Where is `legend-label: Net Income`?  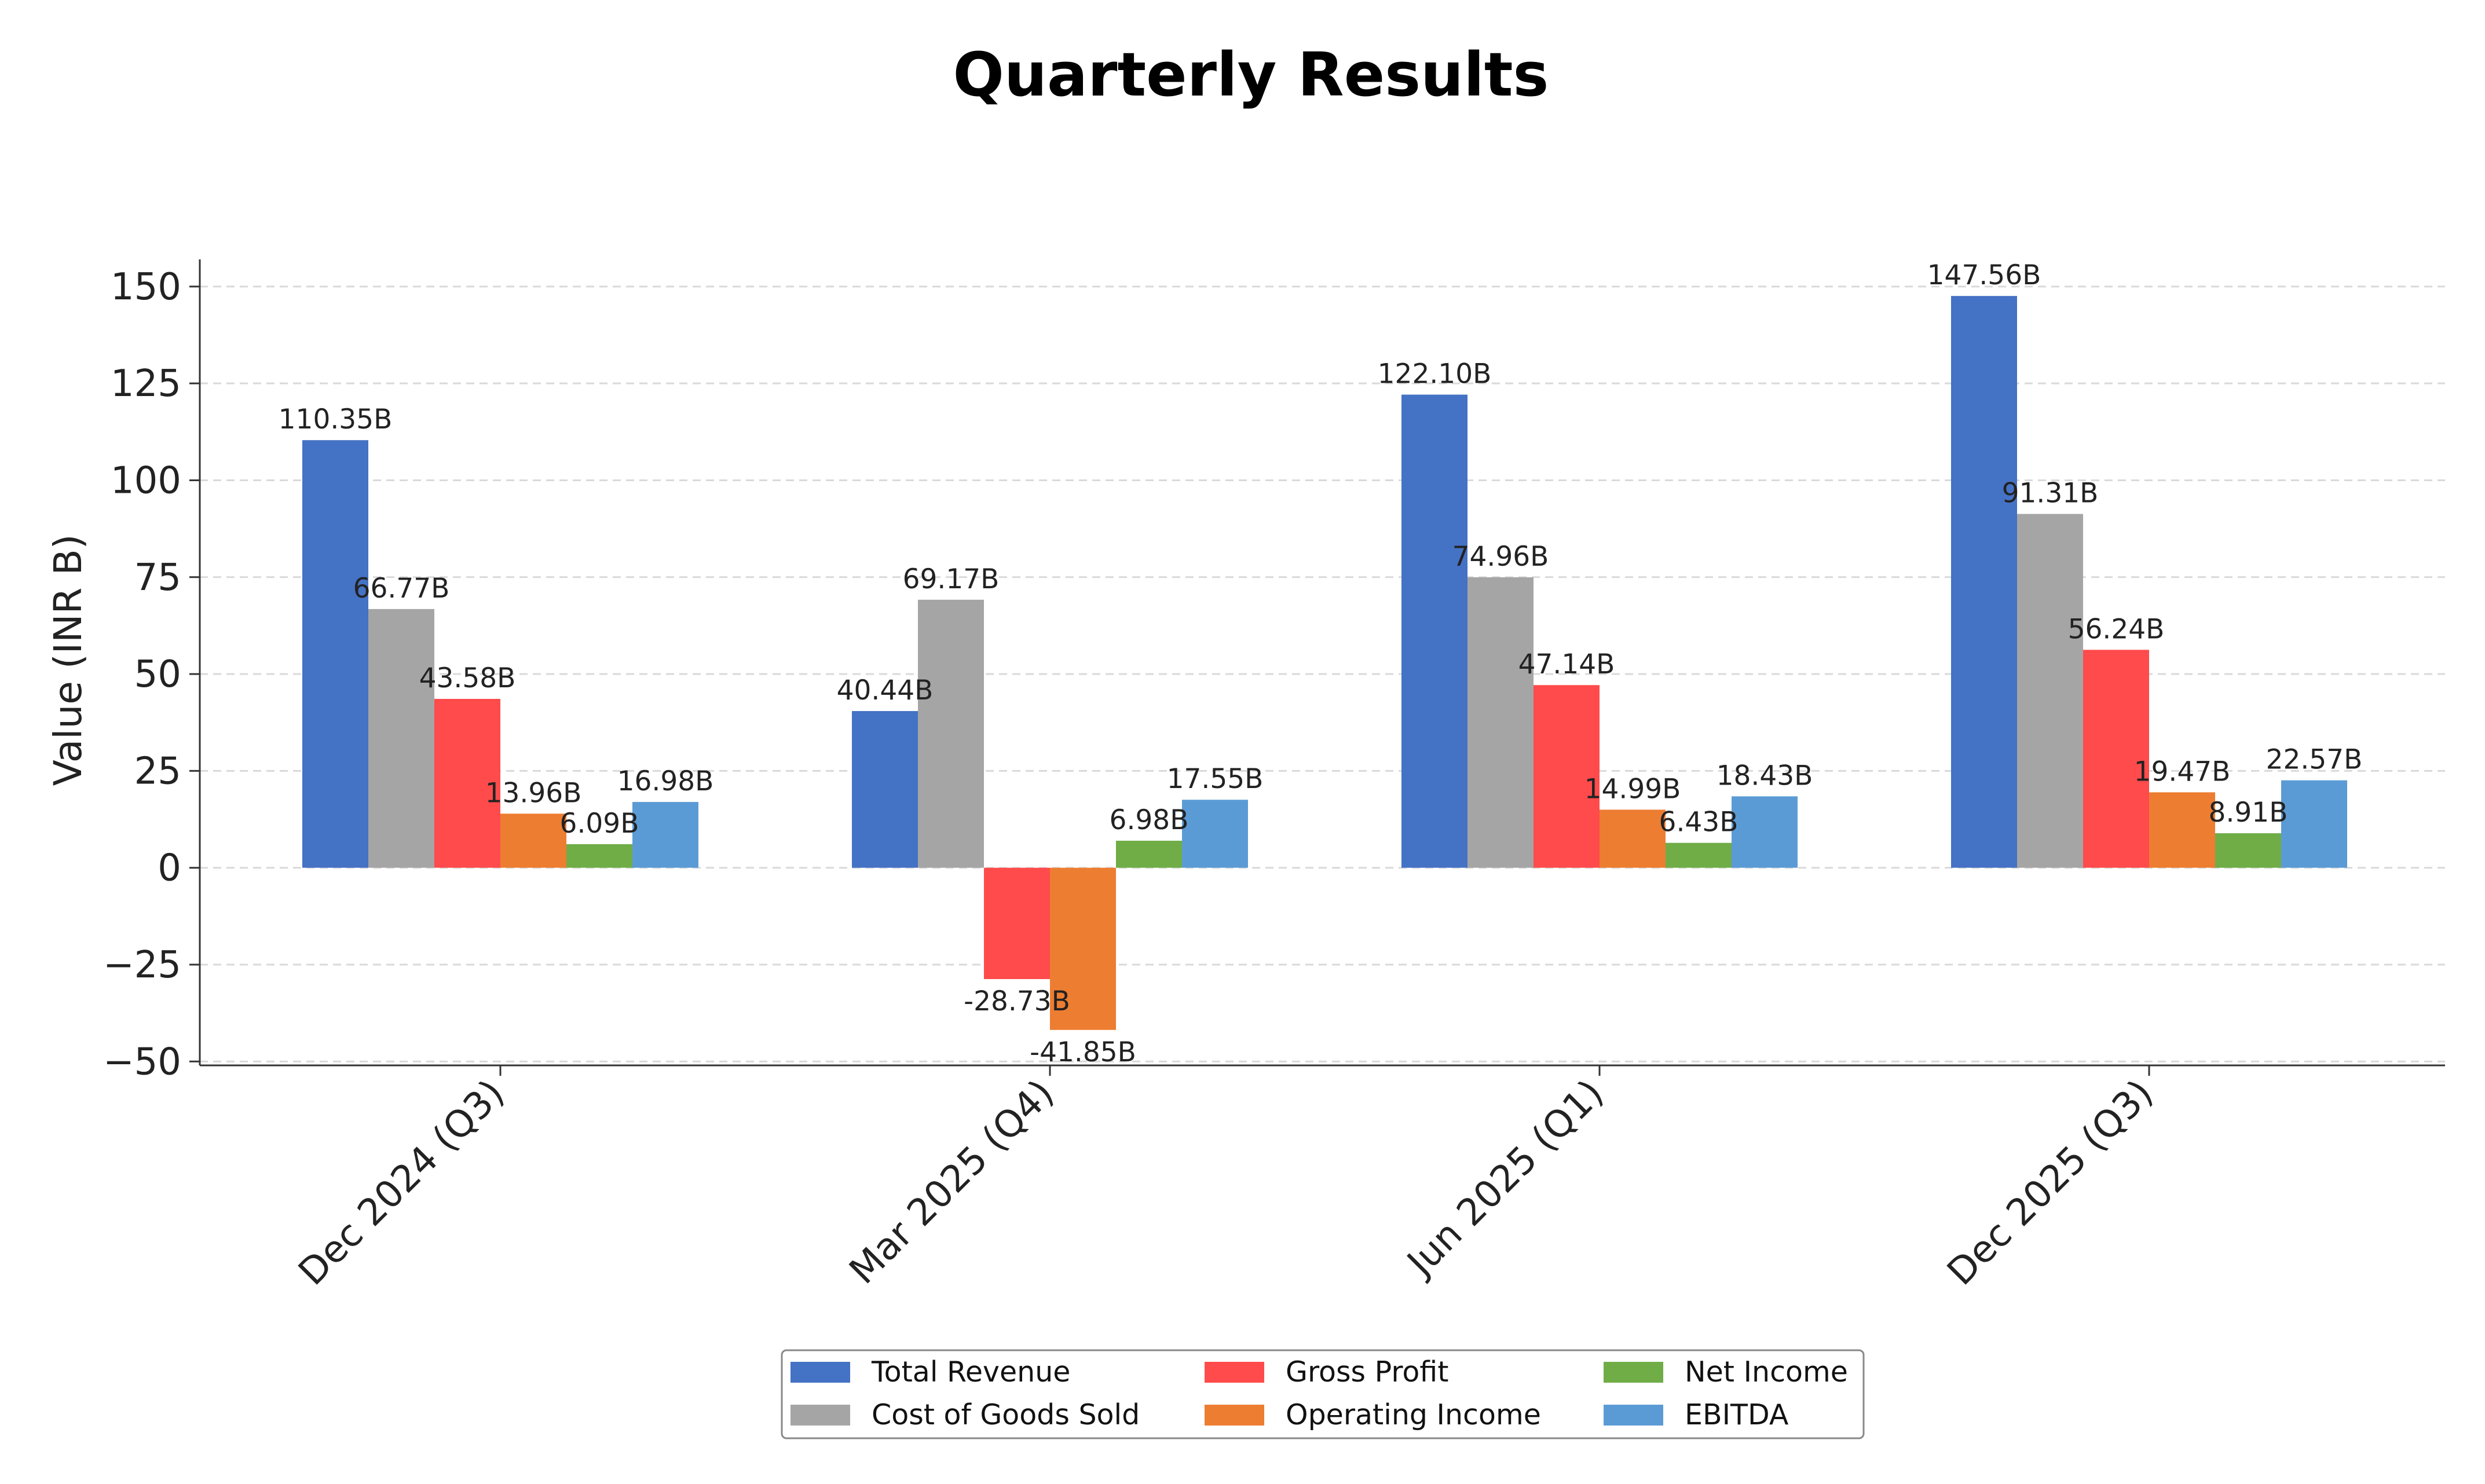
legend-label: Net Income is located at coordinates (1766, 1371).